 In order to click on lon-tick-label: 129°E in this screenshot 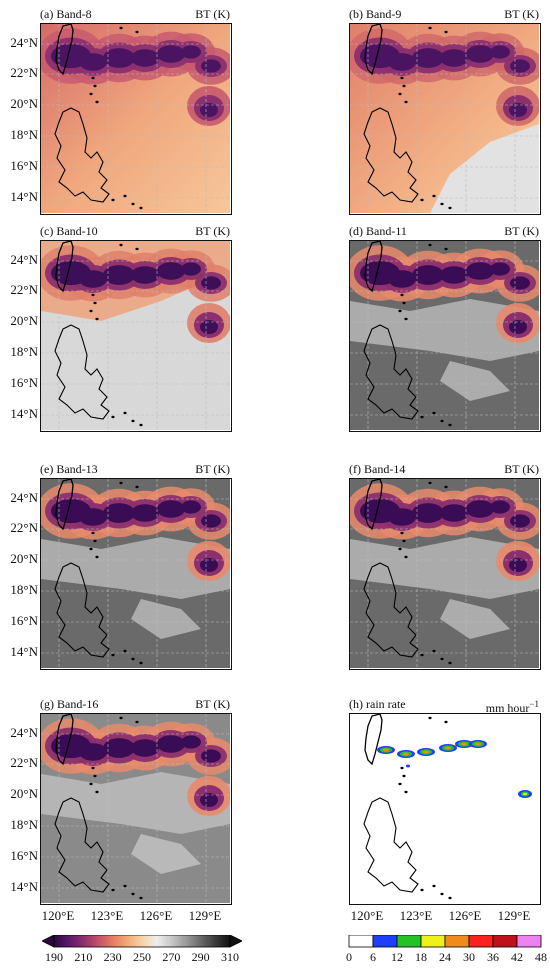, I will do `click(205, 915)`.